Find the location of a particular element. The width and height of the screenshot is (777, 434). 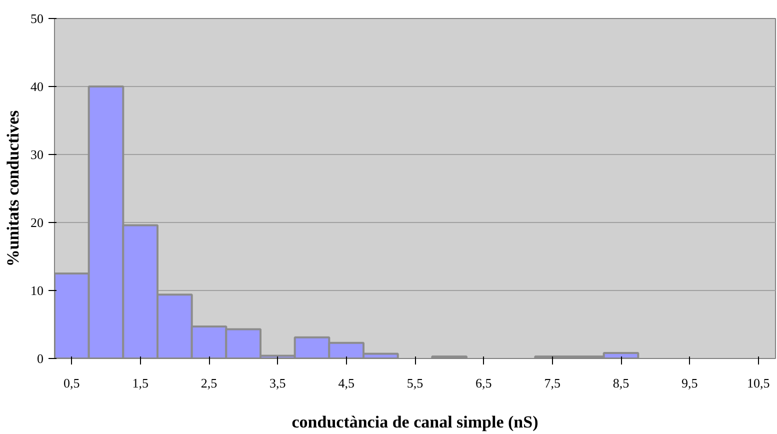

x-tick-label: 10,5 is located at coordinates (758, 383).